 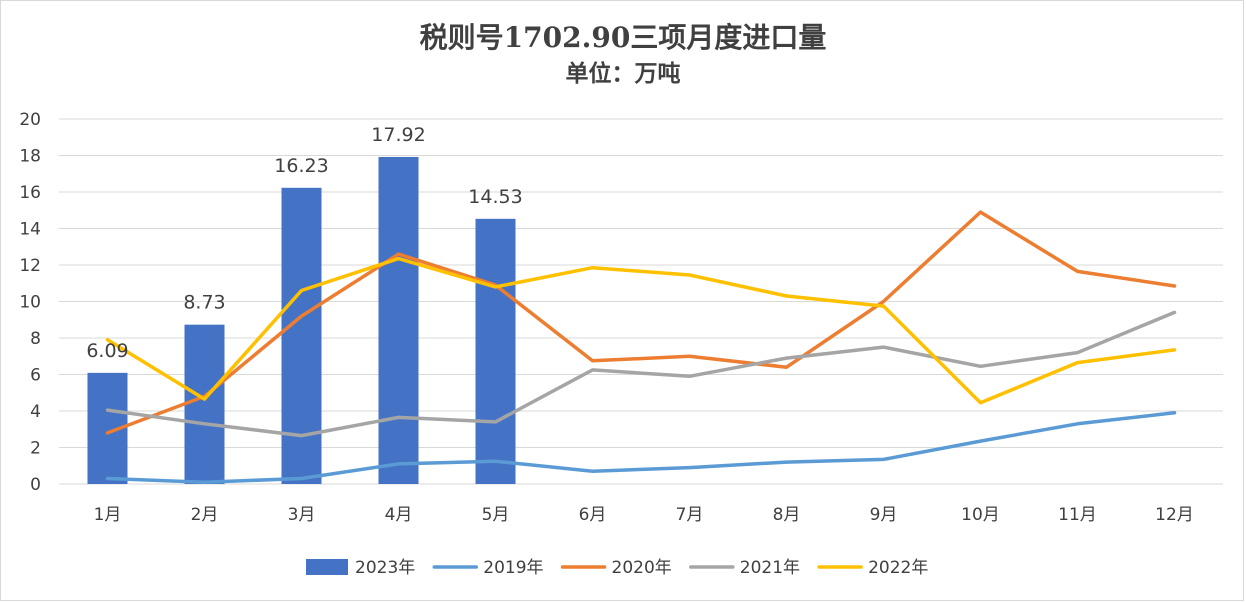 I want to click on x-tick-label: 5月, so click(x=496, y=515).